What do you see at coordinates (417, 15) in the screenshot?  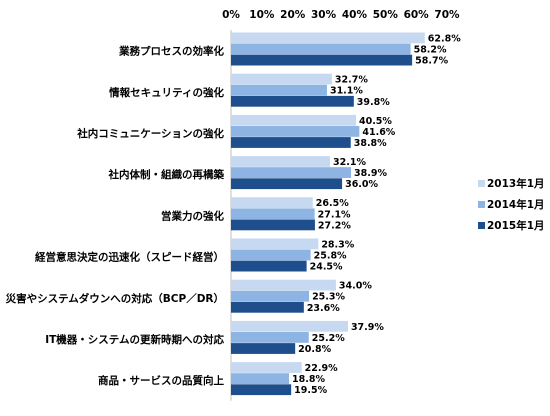 I see `x-tick-label: 60%` at bounding box center [417, 15].